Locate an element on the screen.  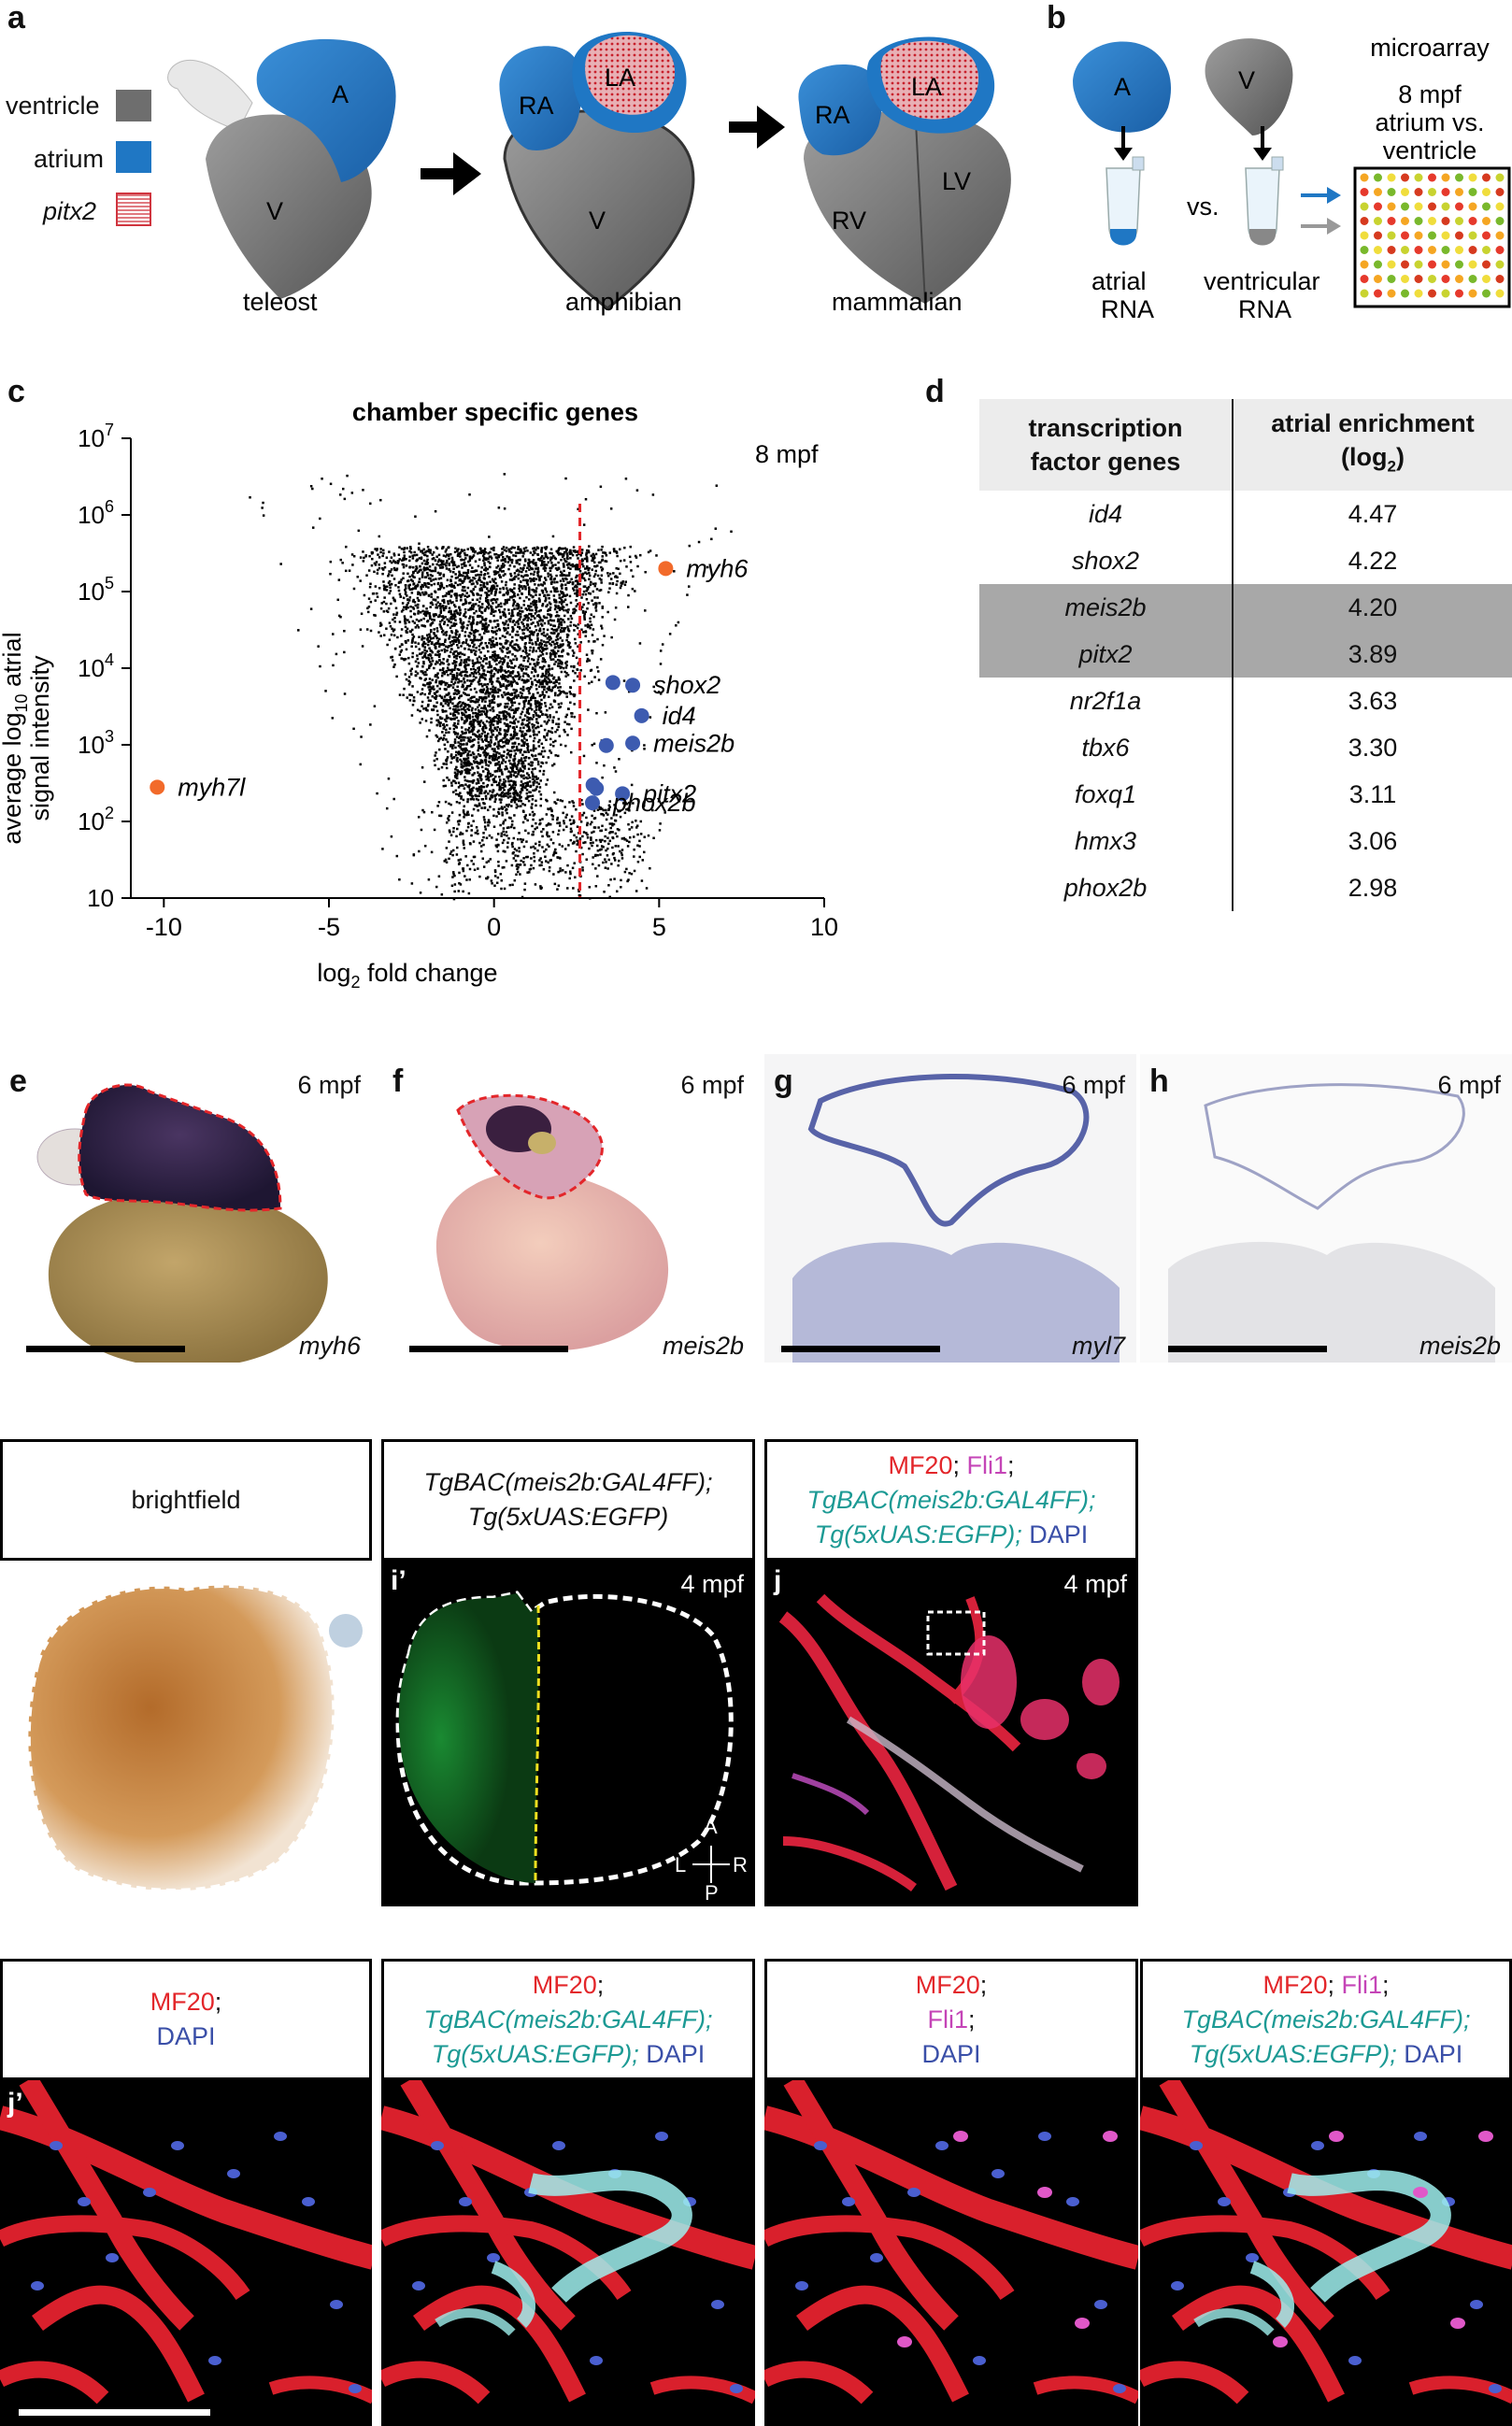
point-blue is located at coordinates (593, 784).